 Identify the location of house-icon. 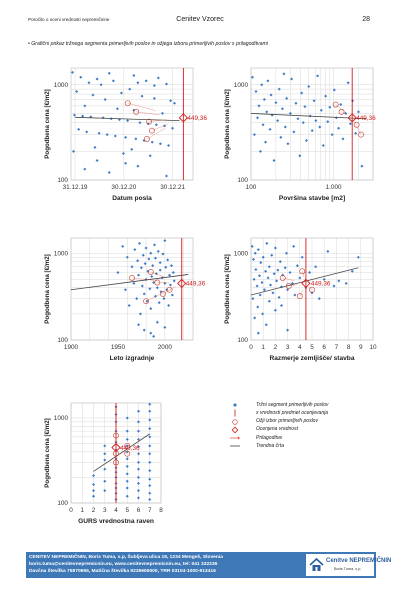
(316, 564).